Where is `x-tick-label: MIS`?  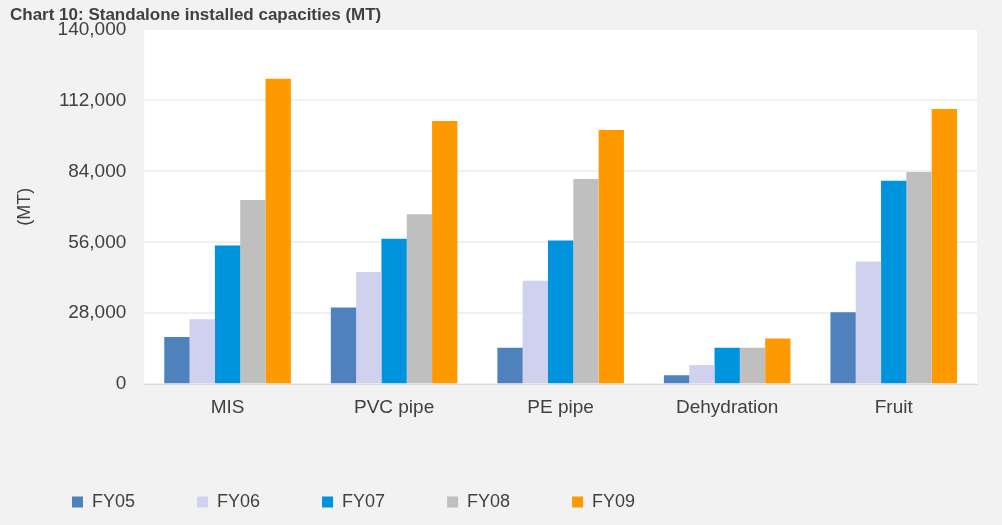
x-tick-label: MIS is located at coordinates (227, 406).